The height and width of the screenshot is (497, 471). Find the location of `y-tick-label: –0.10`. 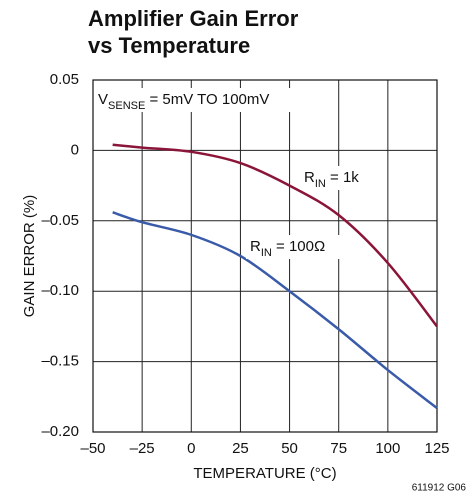

y-tick-label: –0.10 is located at coordinates (60, 290).